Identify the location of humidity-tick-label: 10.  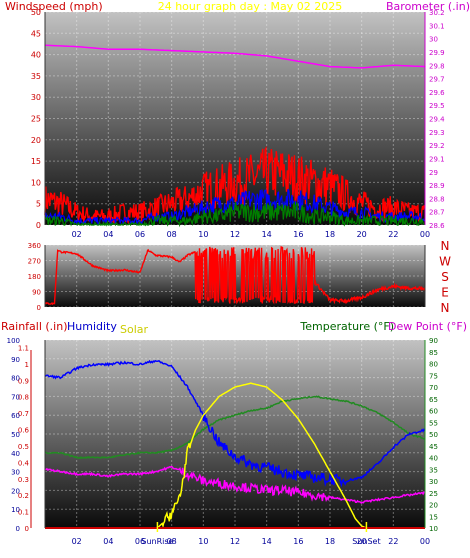
(15, 510).